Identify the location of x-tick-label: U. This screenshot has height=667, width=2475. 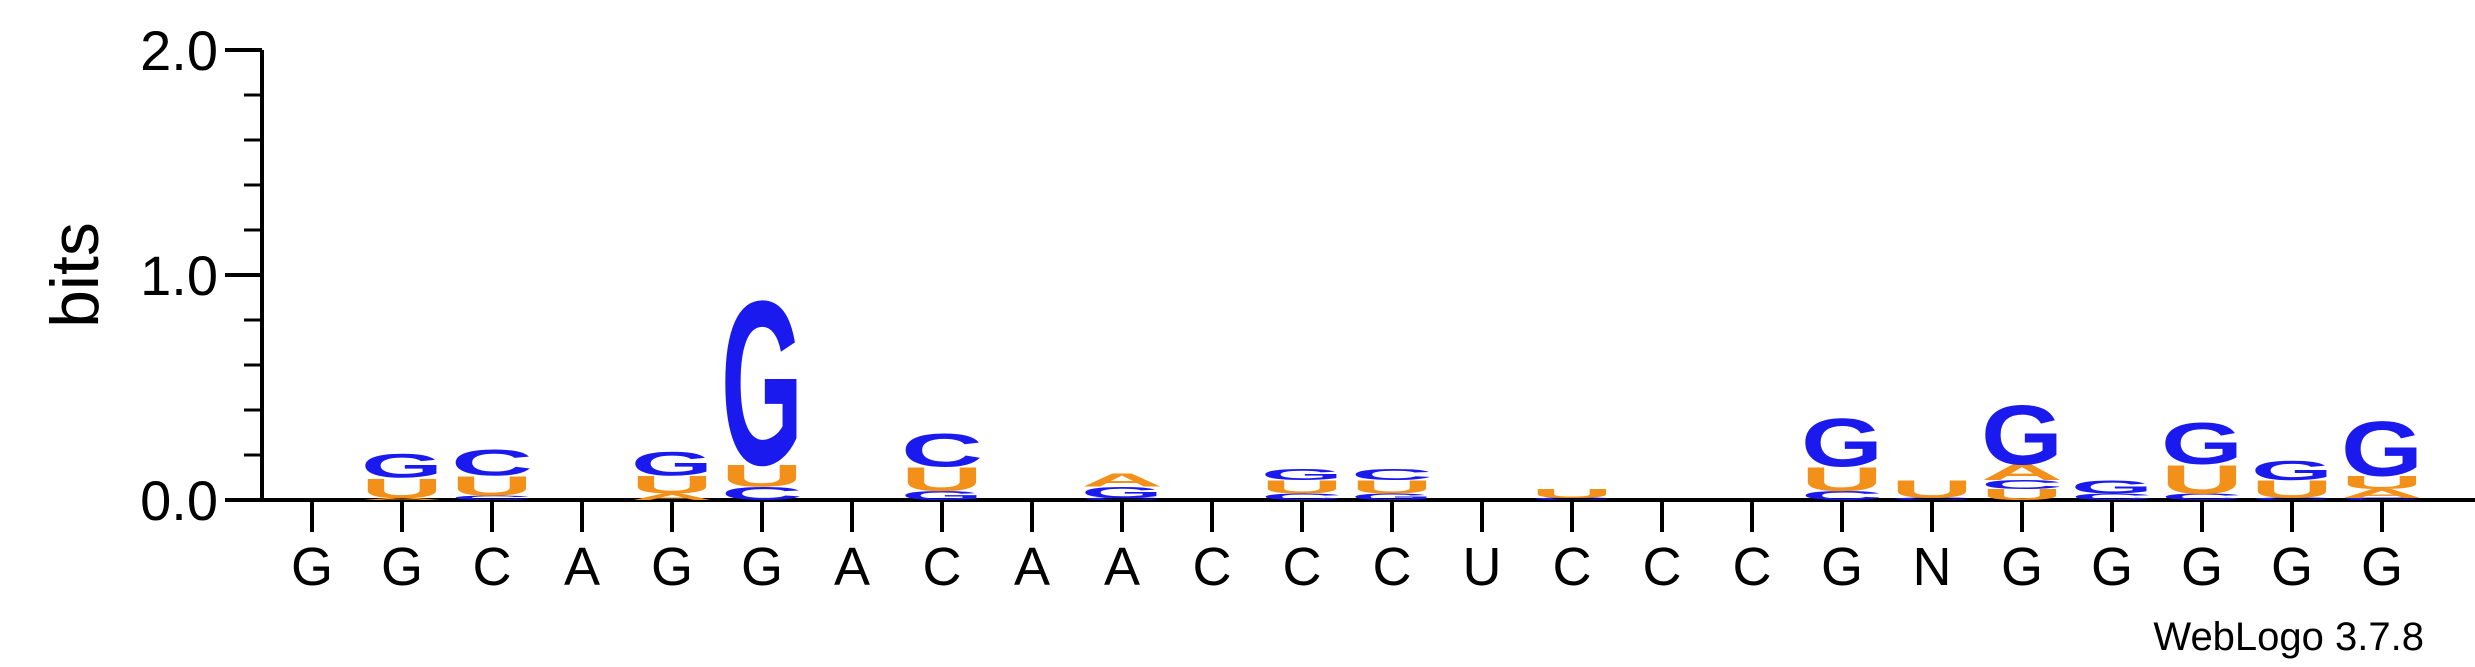
(1482, 567).